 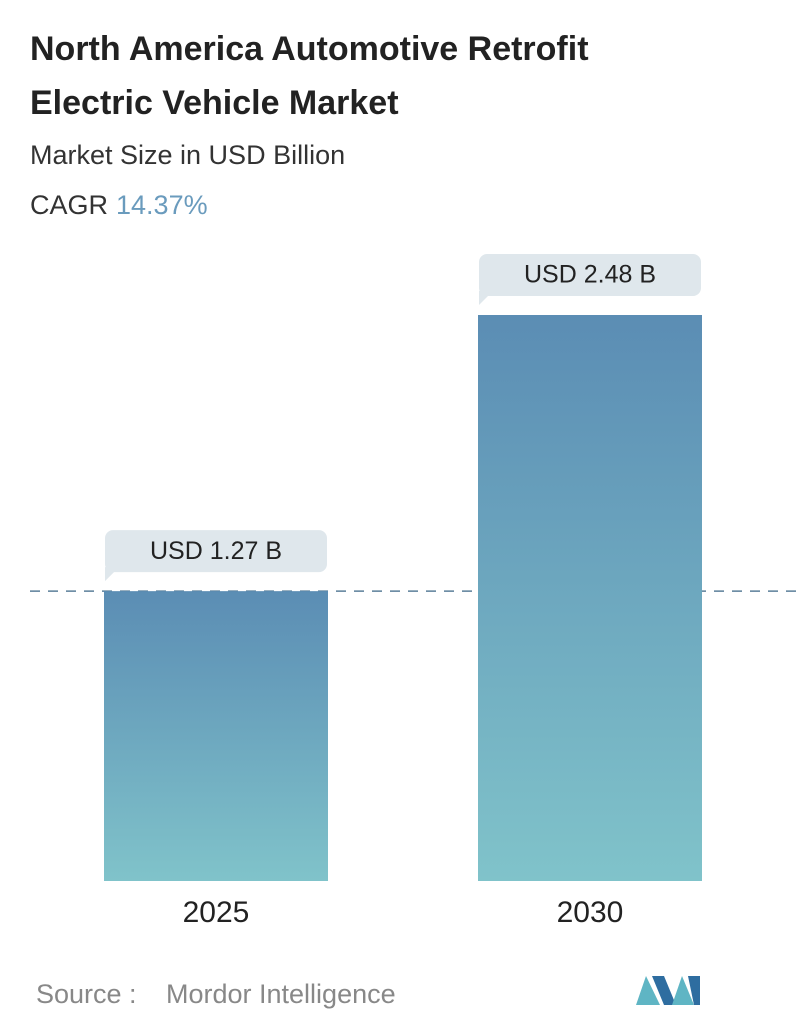 What do you see at coordinates (668, 990) in the screenshot?
I see `logo` at bounding box center [668, 990].